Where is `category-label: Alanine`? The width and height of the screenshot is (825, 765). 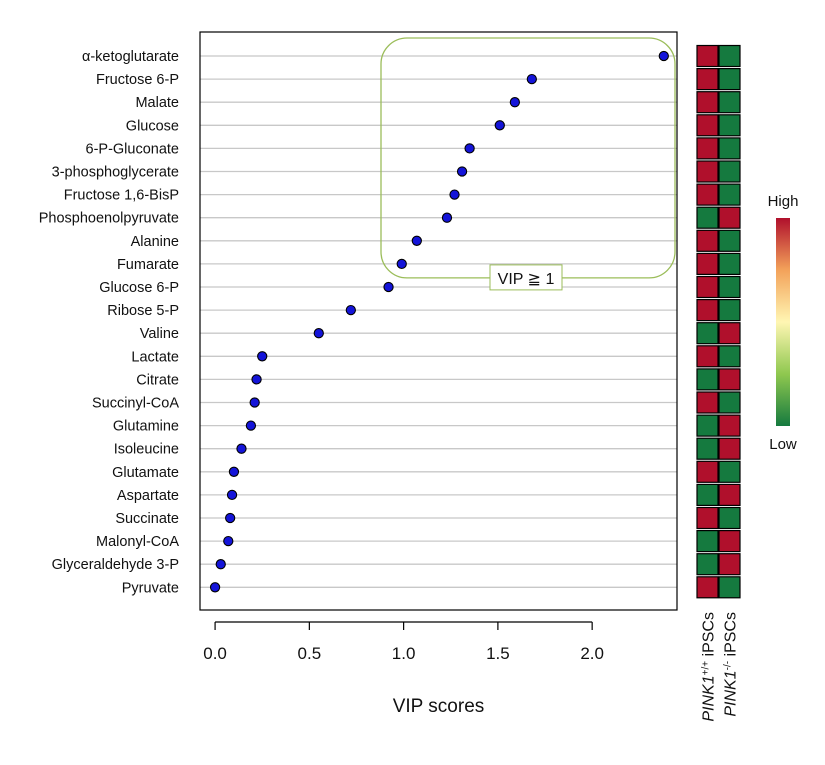
category-label: Alanine is located at coordinates (155, 242).